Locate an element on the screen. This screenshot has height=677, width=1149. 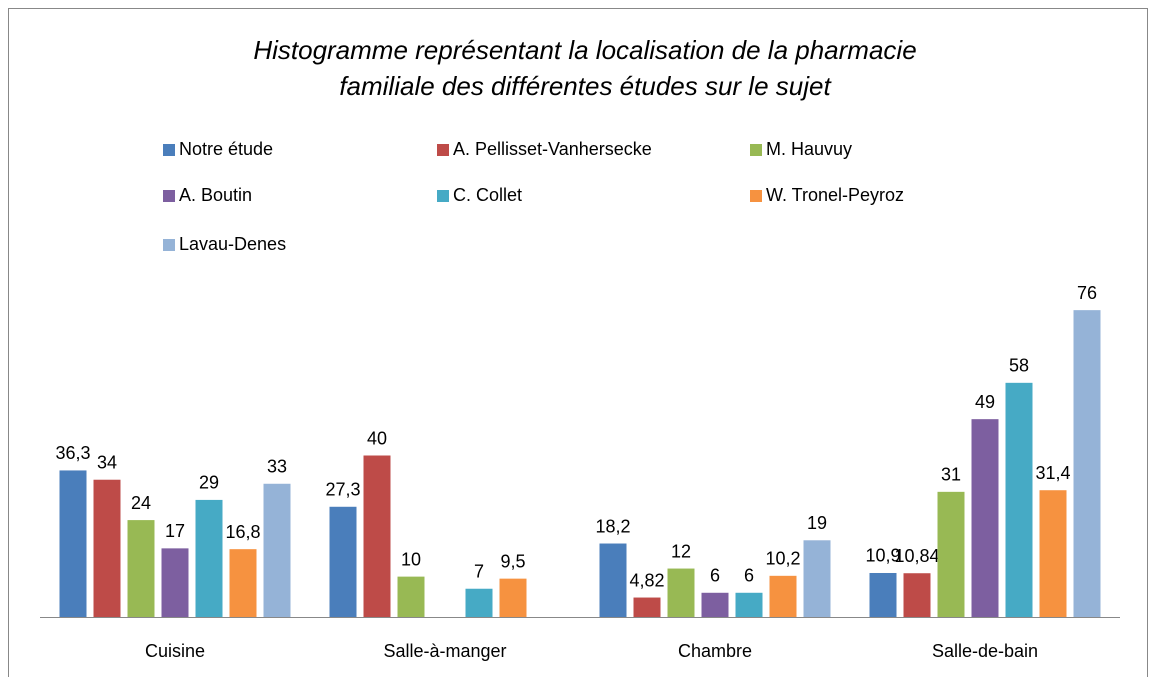
data-label: 36,3 is located at coordinates (72, 453).